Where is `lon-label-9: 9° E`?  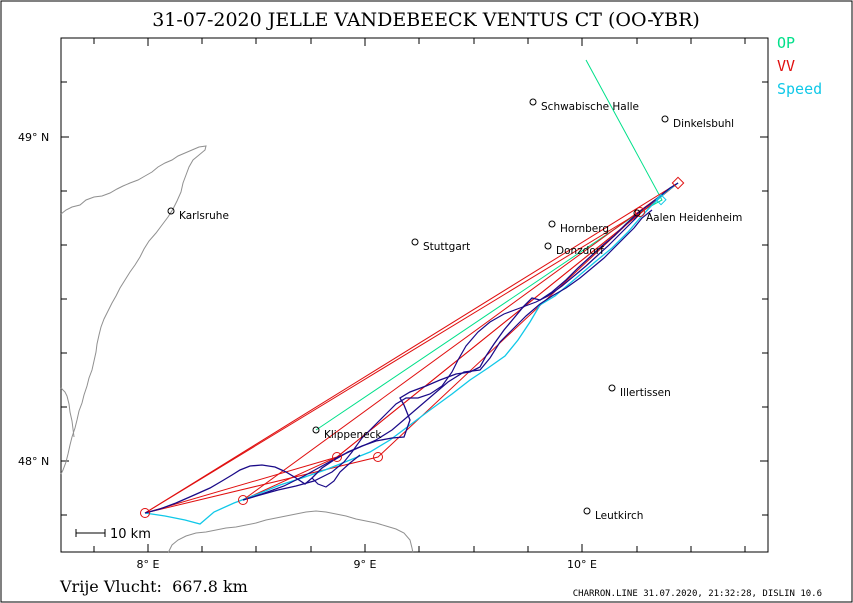 lon-label-9: 9° E is located at coordinates (365, 564).